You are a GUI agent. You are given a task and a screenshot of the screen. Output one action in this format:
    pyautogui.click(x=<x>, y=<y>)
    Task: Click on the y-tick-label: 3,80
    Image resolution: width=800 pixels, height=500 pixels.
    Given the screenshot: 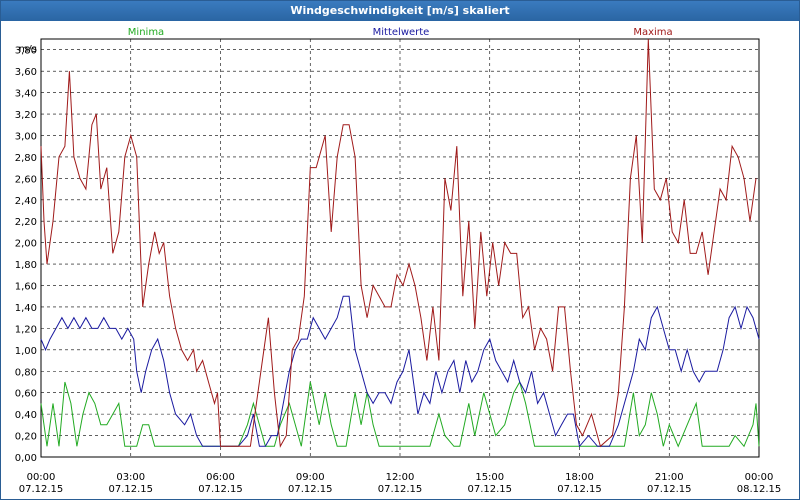 What is the action you would take?
    pyautogui.click(x=26, y=51)
    